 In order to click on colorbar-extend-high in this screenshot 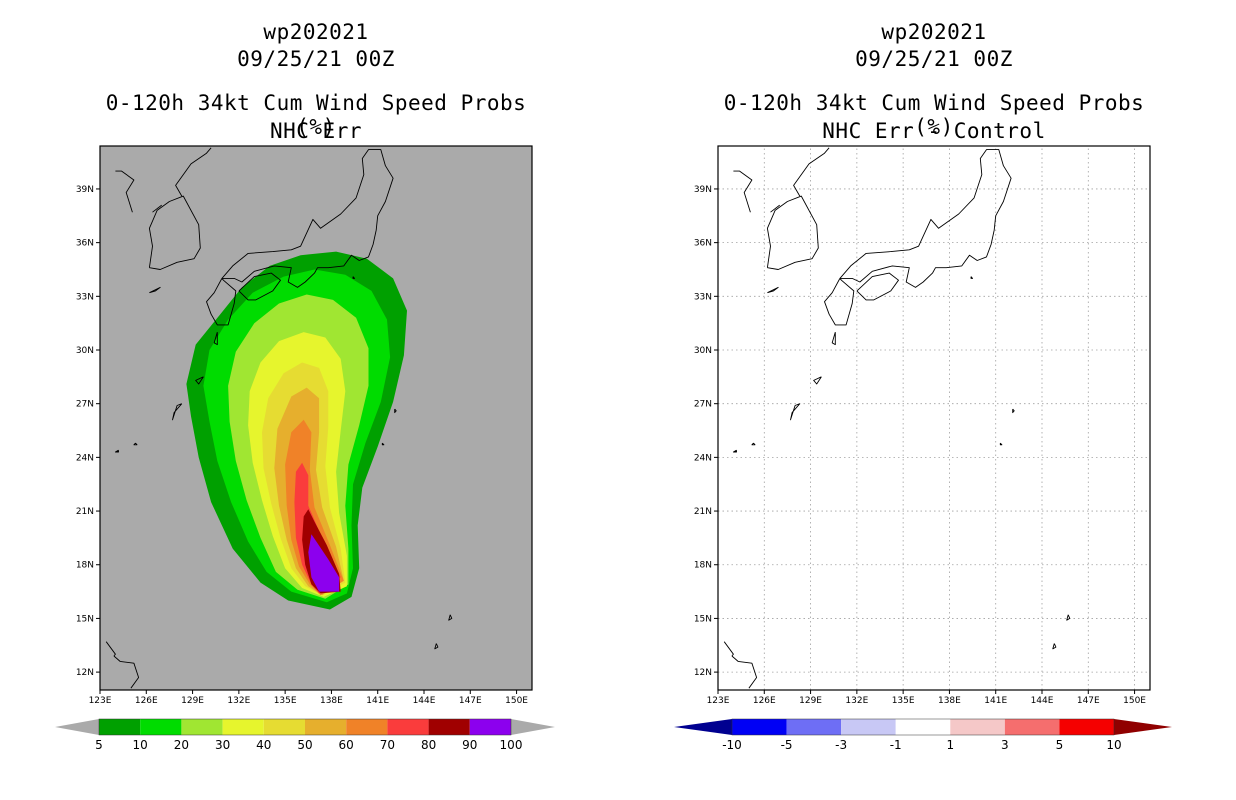, I will do `click(1143, 727)`.